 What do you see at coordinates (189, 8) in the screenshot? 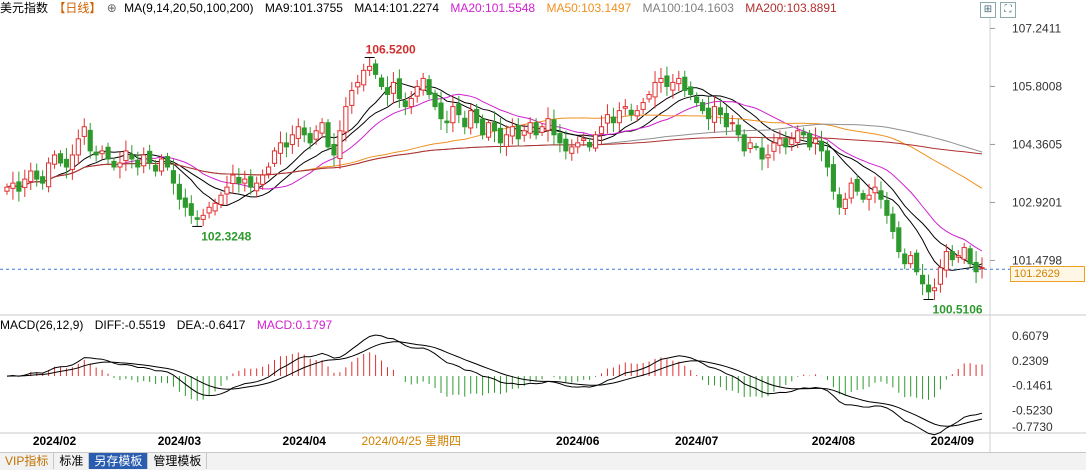
I see `ma-params-label: MA(9,14,20,50,100,200)` at bounding box center [189, 8].